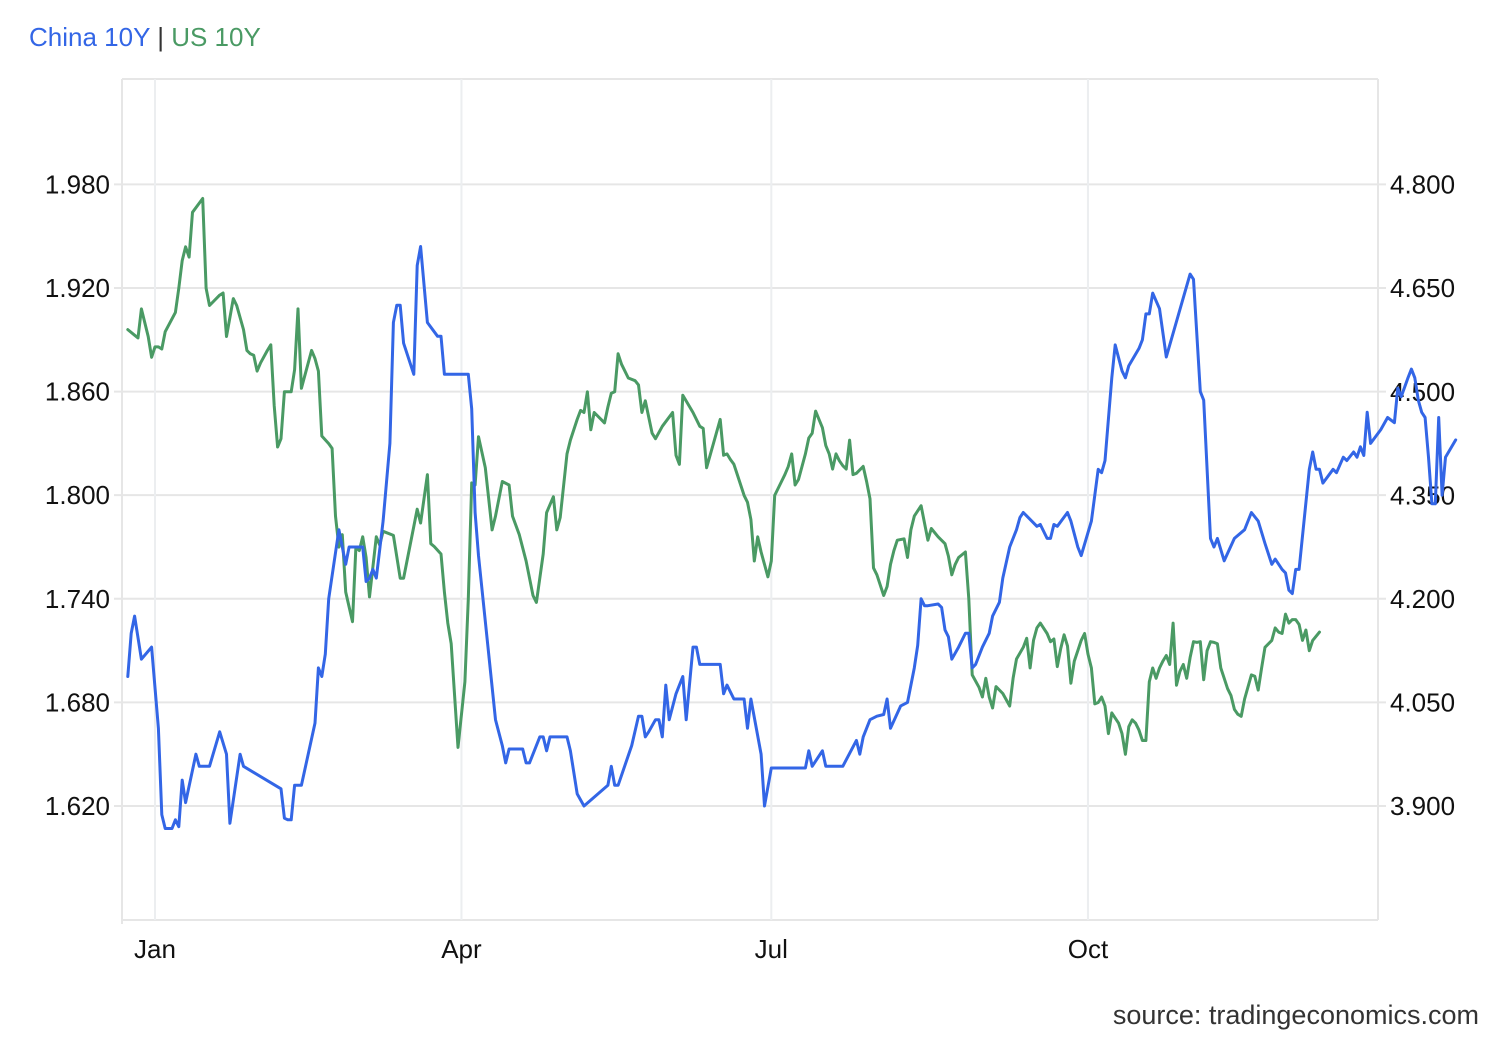 The width and height of the screenshot is (1500, 1040). I want to click on legend-us-10y: US 10Y, so click(216, 37).